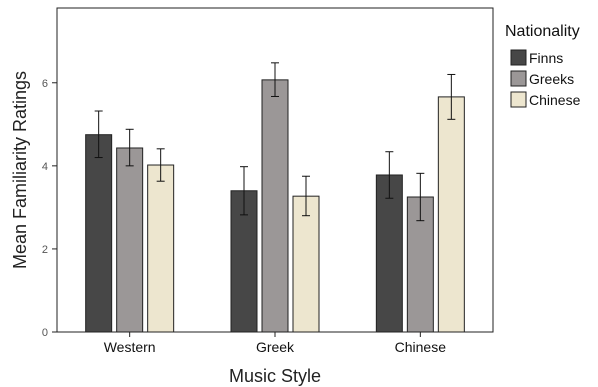 The image size is (598, 387). I want to click on x-axis-ticks: Western Greek Chinese, so click(275, 343).